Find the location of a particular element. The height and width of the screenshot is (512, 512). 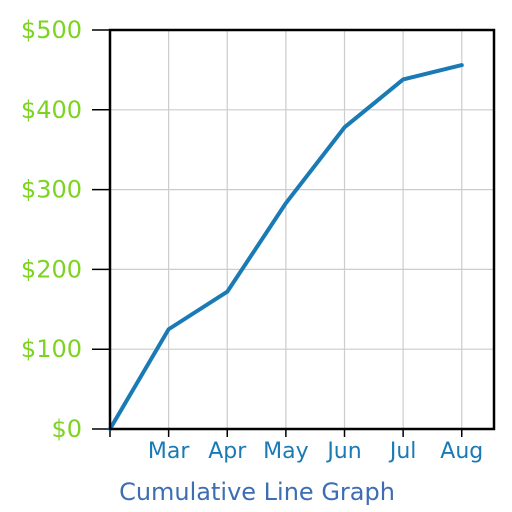

x-axis-ticks: Mar Apr May Jun Jul Aug is located at coordinates (296, 446).